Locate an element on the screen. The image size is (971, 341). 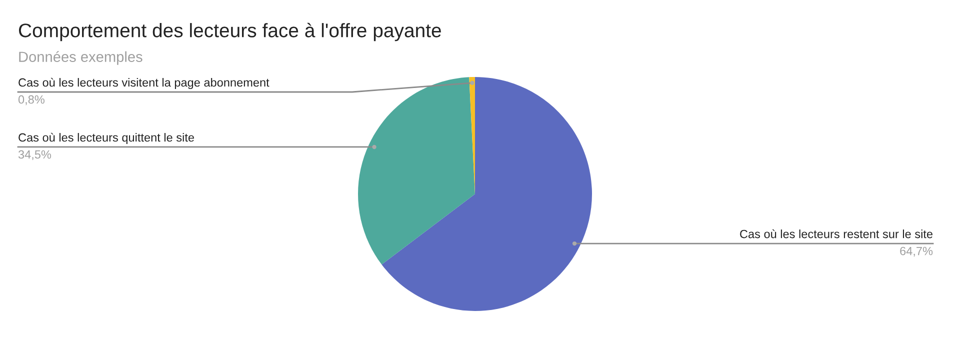
data-label: 64,7% is located at coordinates (916, 251).